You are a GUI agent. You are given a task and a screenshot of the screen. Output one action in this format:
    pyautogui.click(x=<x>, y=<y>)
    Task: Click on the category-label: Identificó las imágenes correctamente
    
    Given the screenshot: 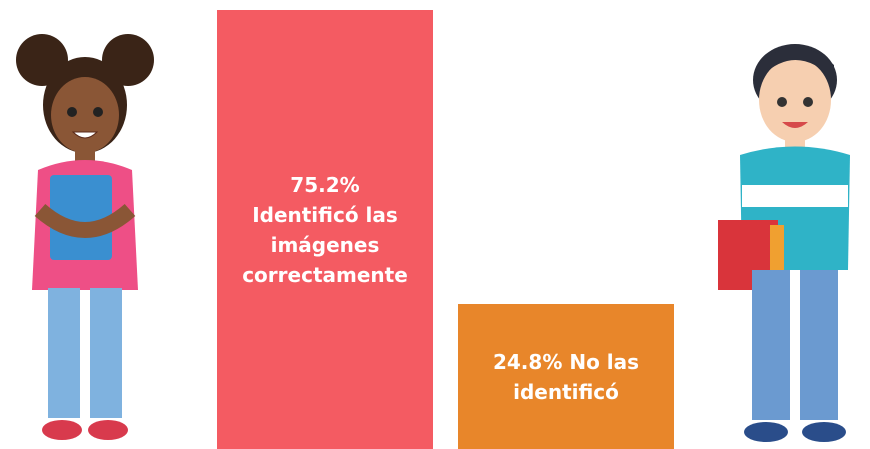 What is the action you would take?
    pyautogui.click(x=325, y=244)
    